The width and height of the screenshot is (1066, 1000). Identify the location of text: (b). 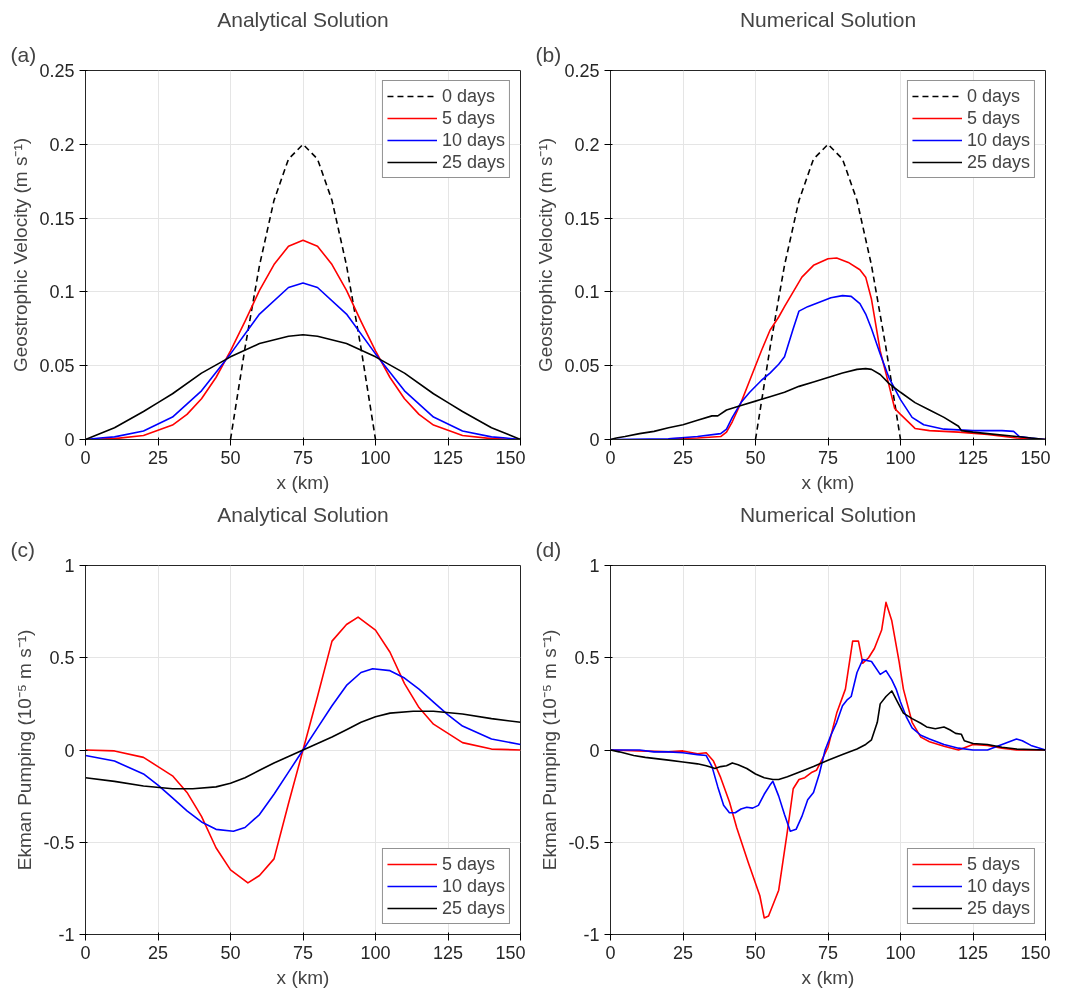
(548, 54).